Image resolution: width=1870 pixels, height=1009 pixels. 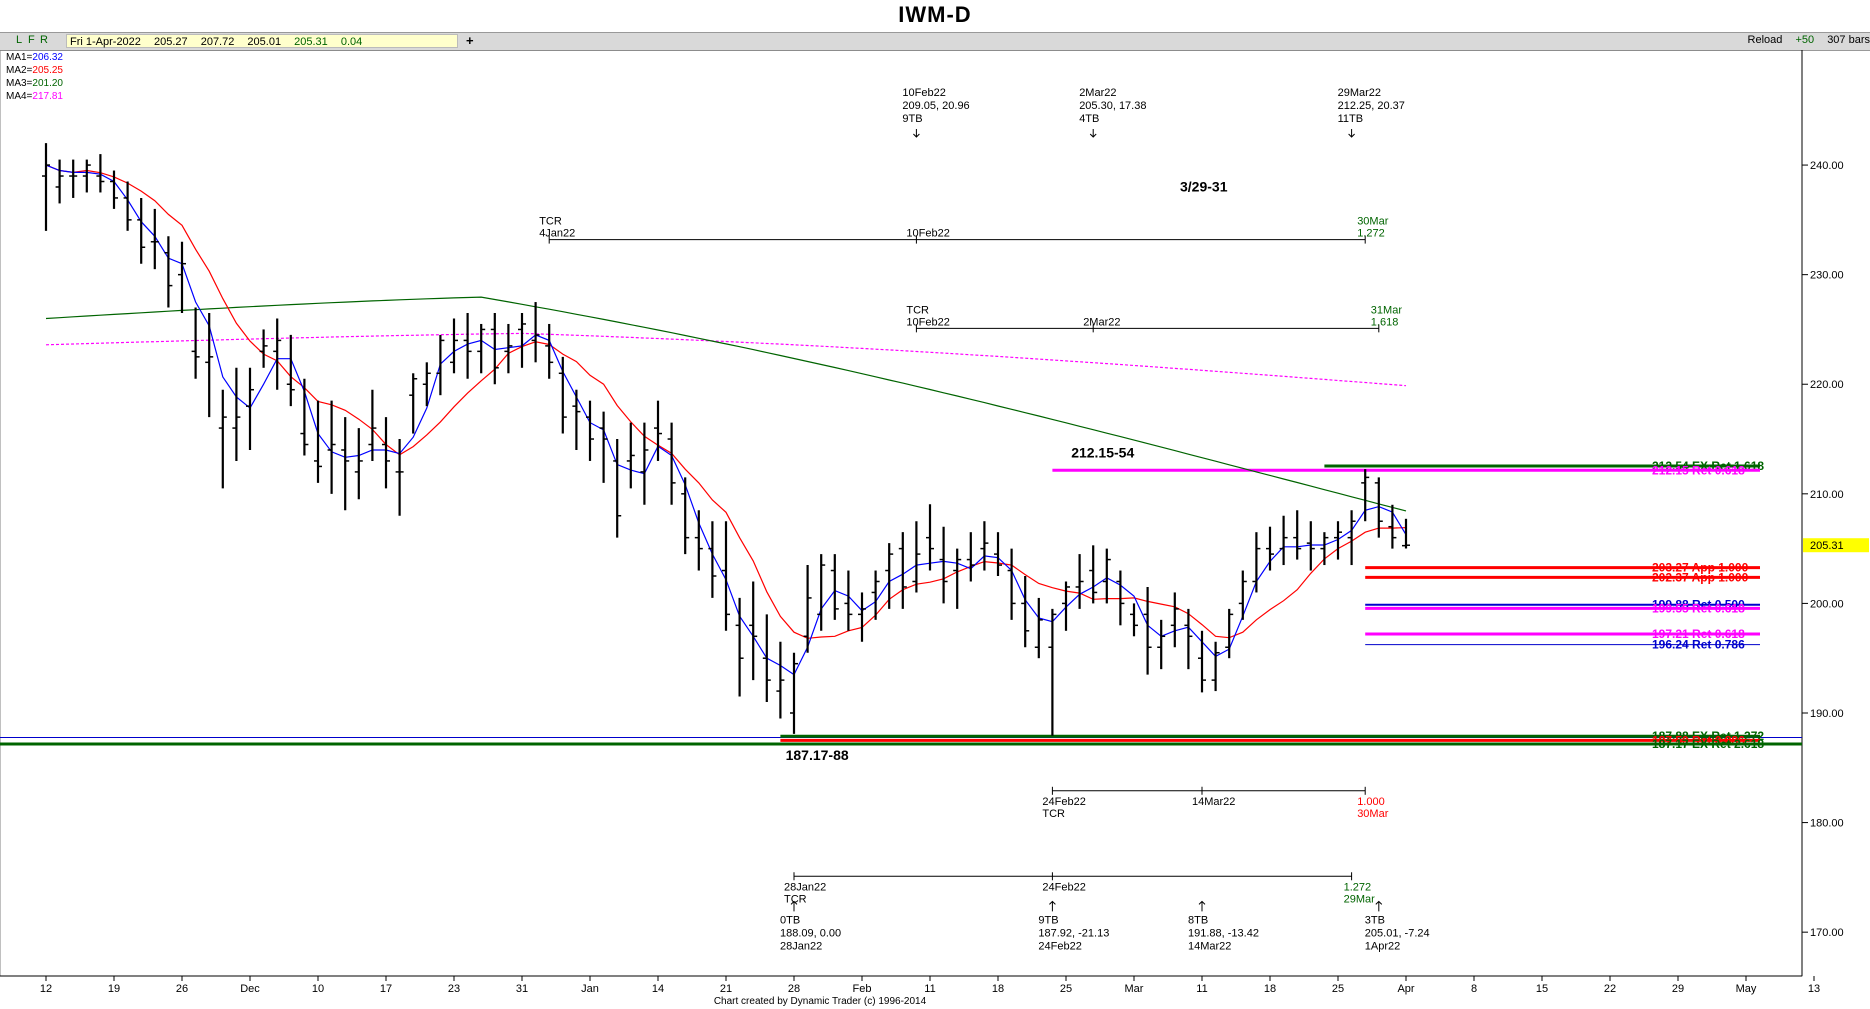 What do you see at coordinates (1700, 568) in the screenshot?
I see `level-label: 203.27 App 1.000` at bounding box center [1700, 568].